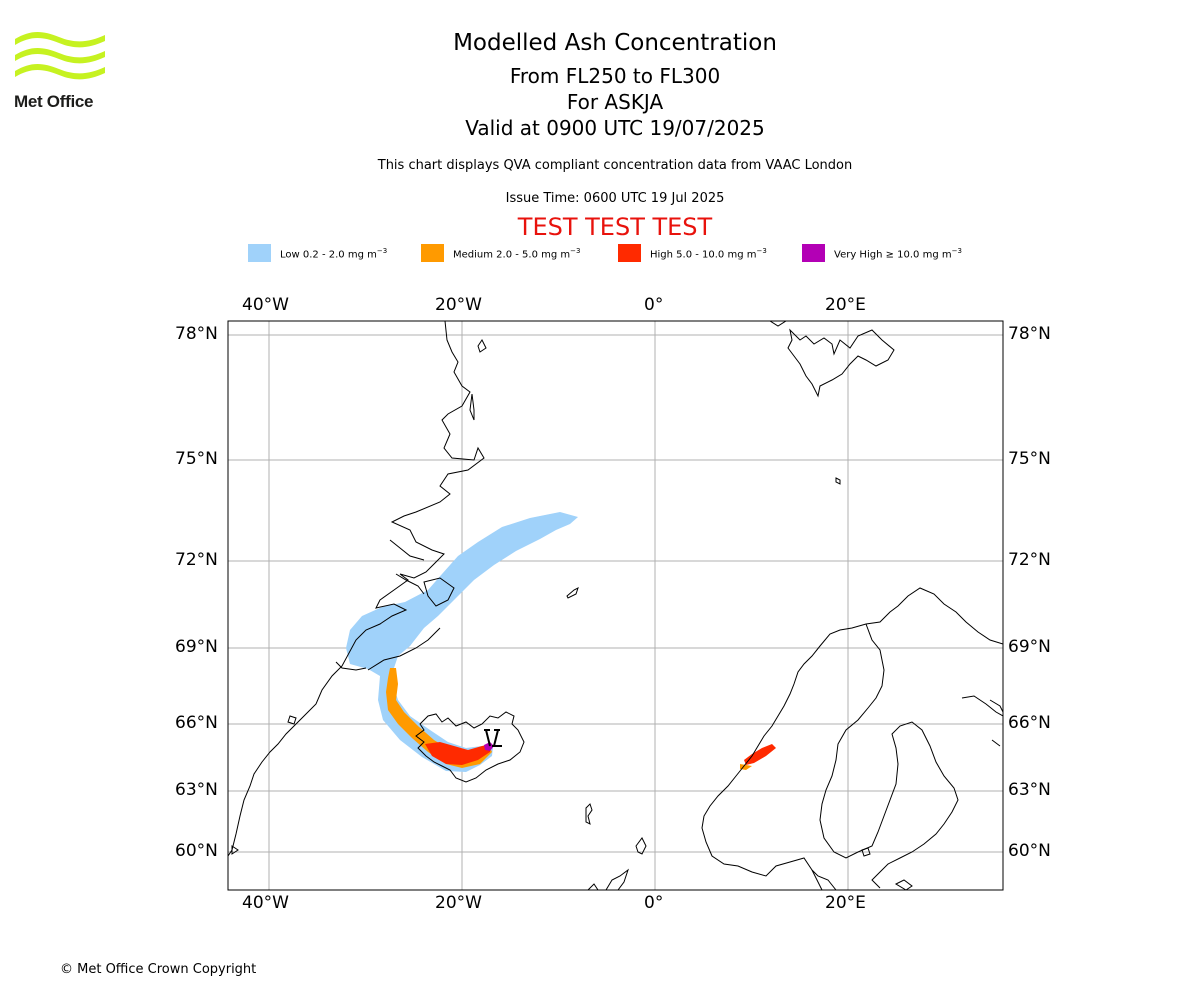 This screenshot has width=1200, height=1000. Describe the element at coordinates (838, 481) in the screenshot. I see `coastline-bear-island` at that location.